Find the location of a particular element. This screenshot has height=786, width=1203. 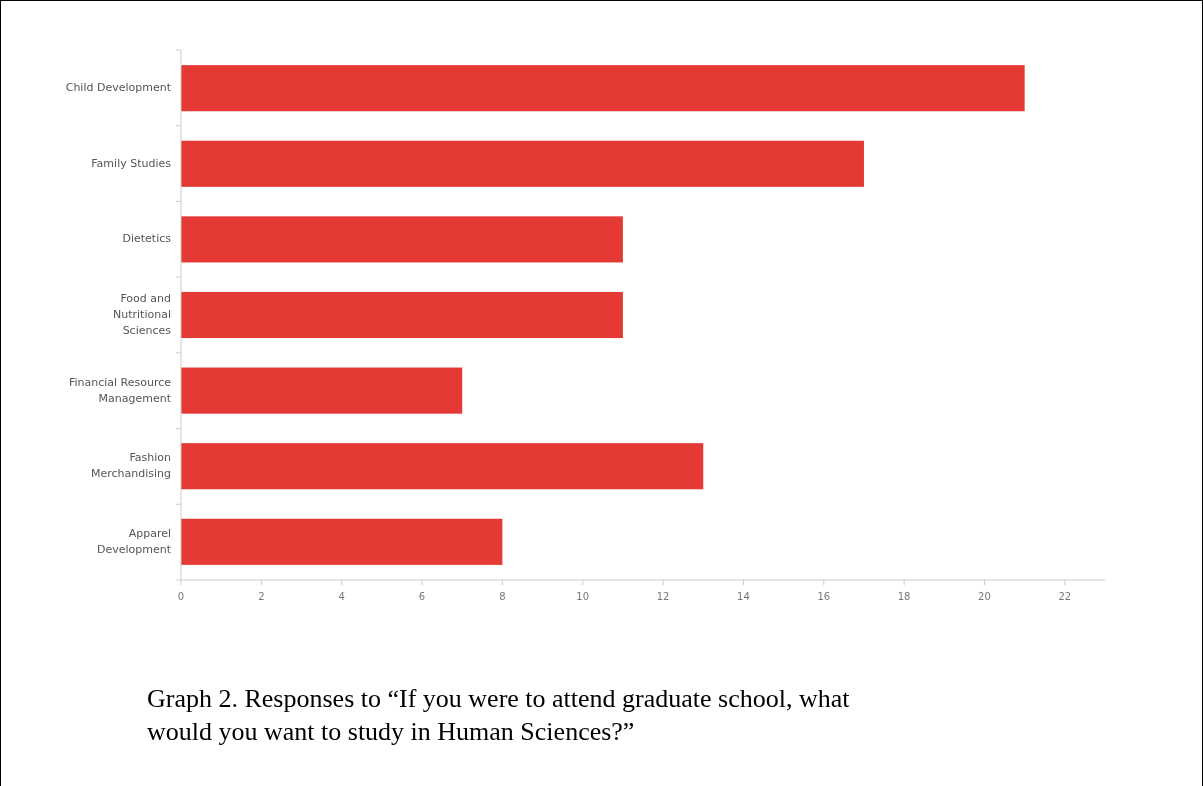

y-tick-label: Family Studies is located at coordinates (131, 163).